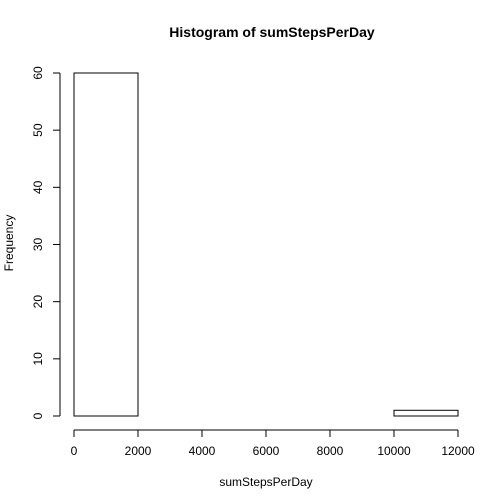  What do you see at coordinates (74, 451) in the screenshot?
I see `x-tick-label-0: 0` at bounding box center [74, 451].